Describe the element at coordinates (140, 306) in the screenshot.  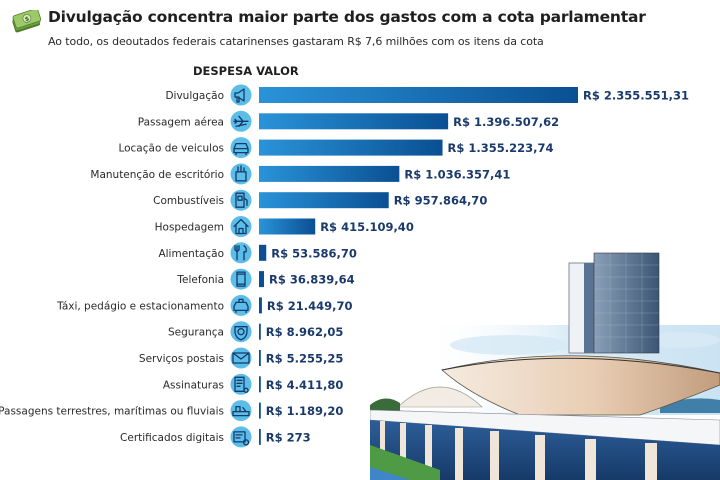
I see `category-label: Táxi, pedágio e estacionamento` at that location.